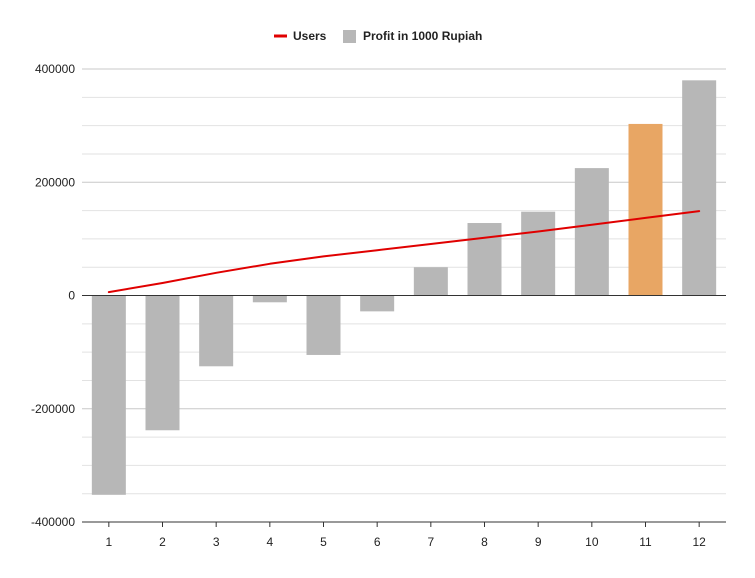 The height and width of the screenshot is (578, 755). Describe the element at coordinates (592, 542) in the screenshot. I see `x-tick-label: 10` at that location.